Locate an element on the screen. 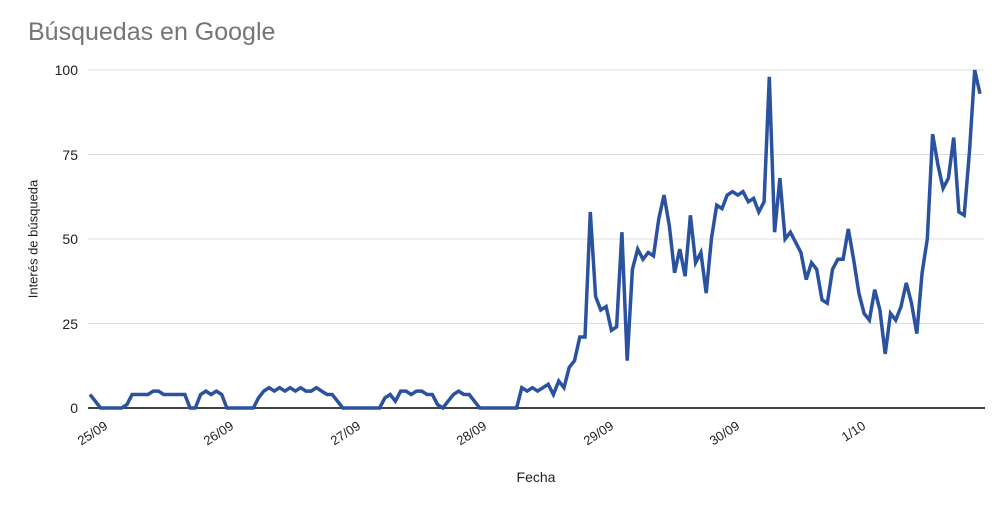 The height and width of the screenshot is (512, 1000). y-tick-label: 75 is located at coordinates (70, 154).